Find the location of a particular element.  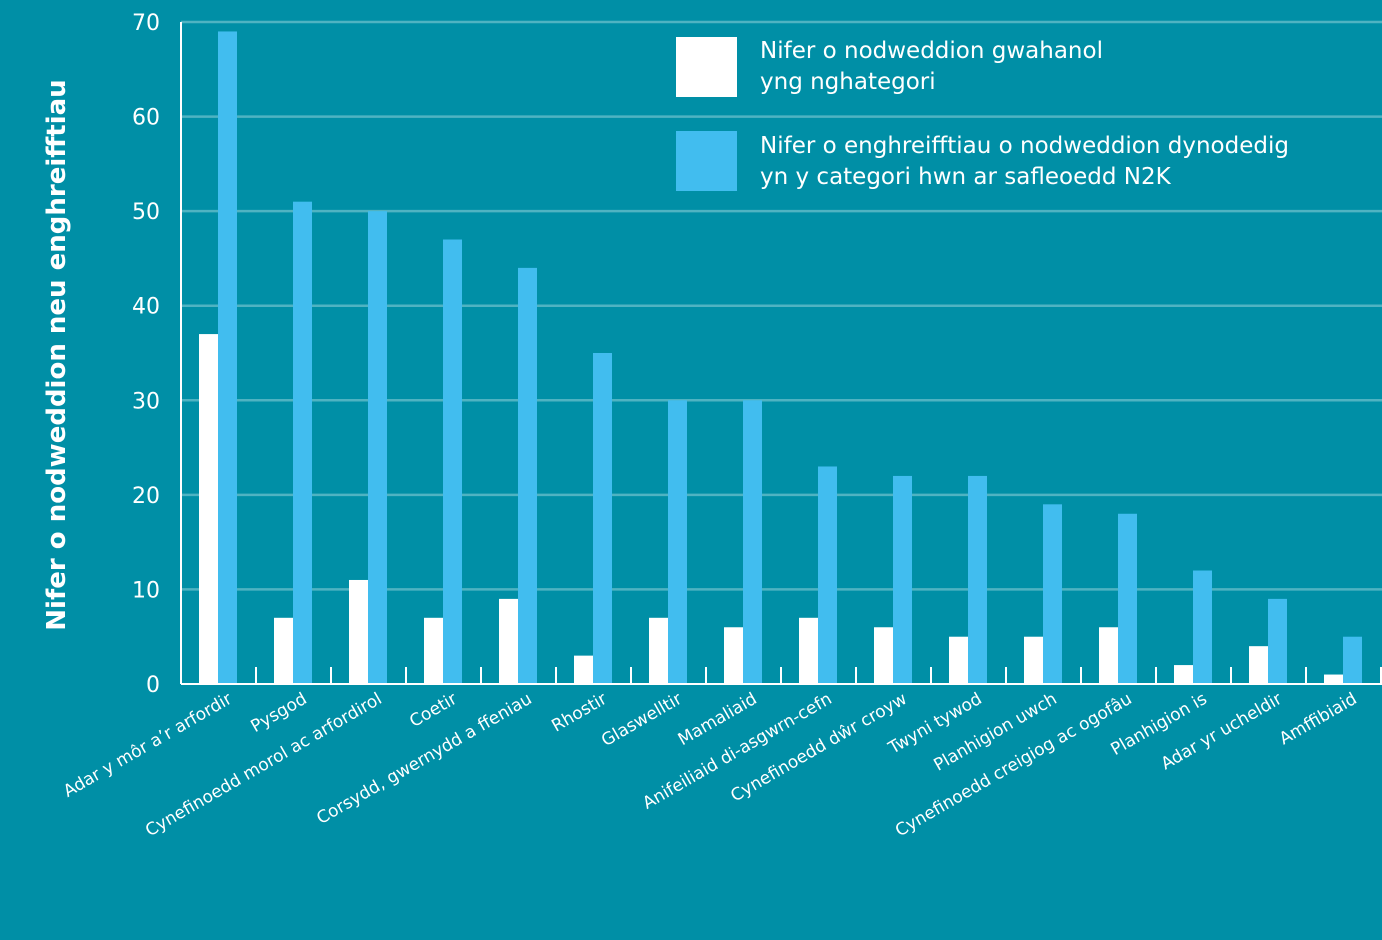

category-label: Pysgod is located at coordinates (279, 713).